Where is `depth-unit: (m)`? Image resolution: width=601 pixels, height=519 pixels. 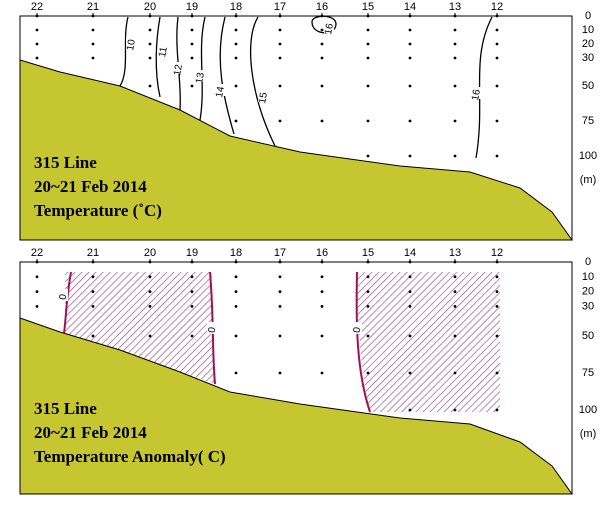 depth-unit: (m) is located at coordinates (588, 434).